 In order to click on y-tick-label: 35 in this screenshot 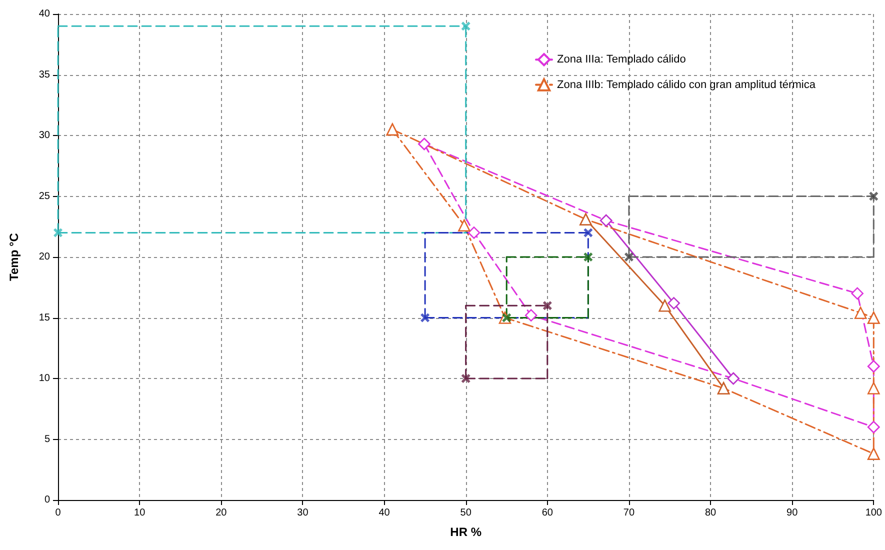, I will do `click(44, 74)`.